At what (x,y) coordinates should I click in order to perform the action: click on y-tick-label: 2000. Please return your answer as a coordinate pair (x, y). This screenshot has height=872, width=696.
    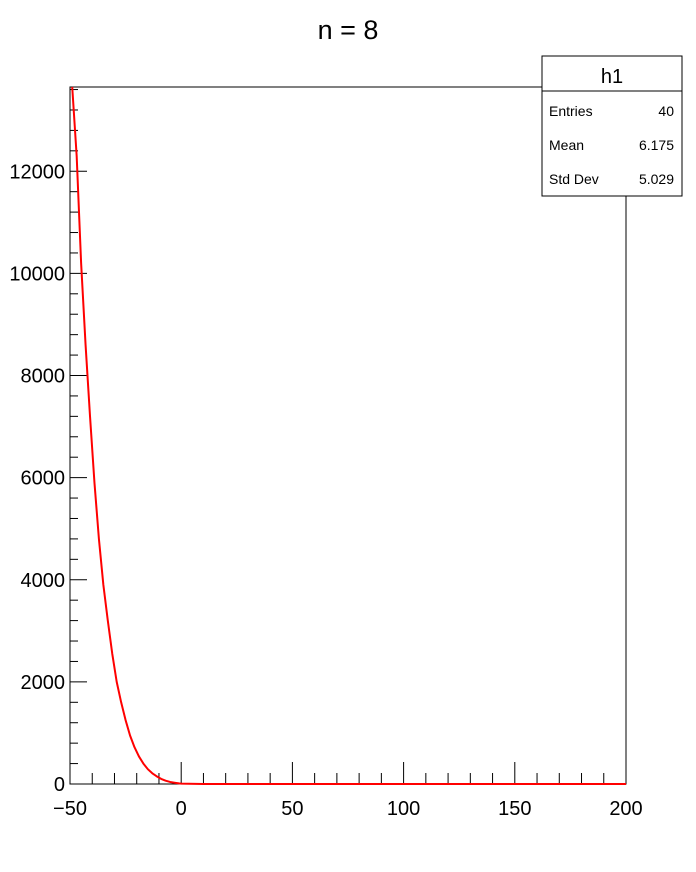
    Looking at the image, I should click on (43, 683).